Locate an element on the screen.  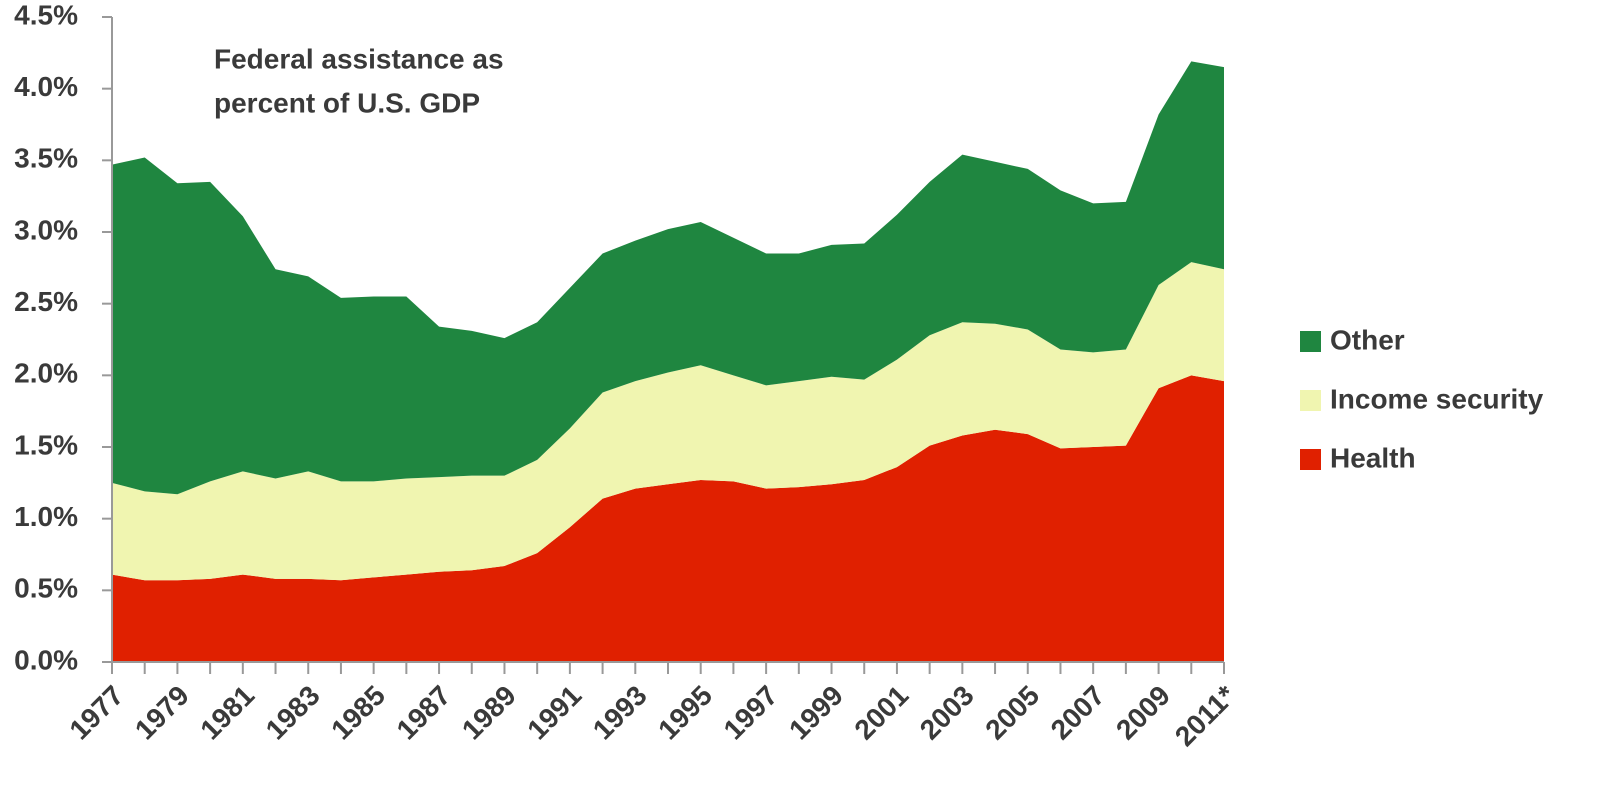
x-tick-group: 2003 is located at coordinates (947, 713).